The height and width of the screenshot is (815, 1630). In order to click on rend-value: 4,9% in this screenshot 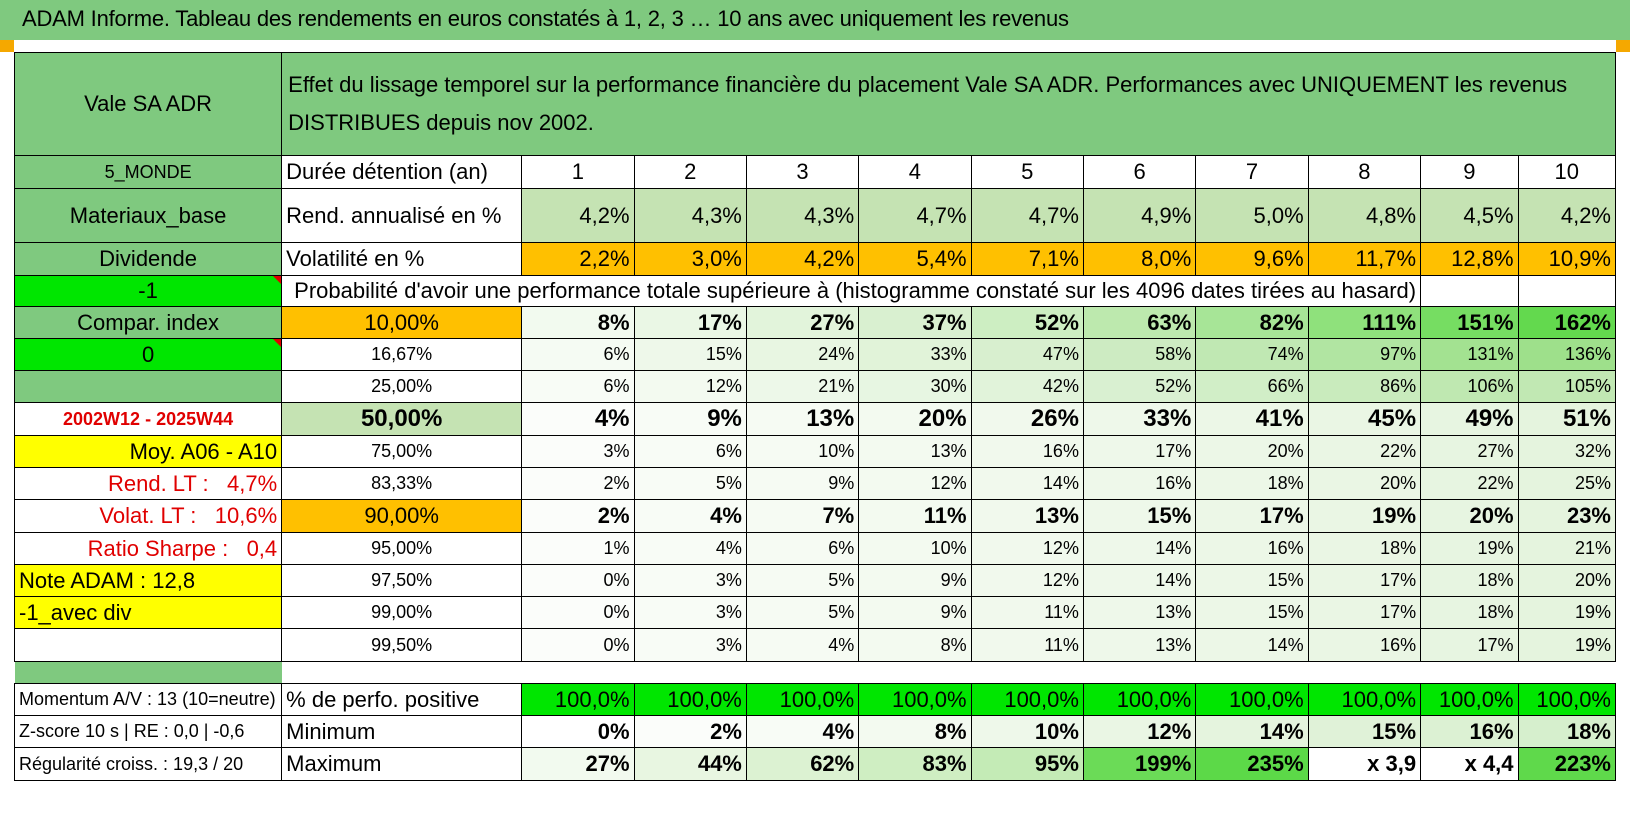, I will do `click(1139, 215)`.